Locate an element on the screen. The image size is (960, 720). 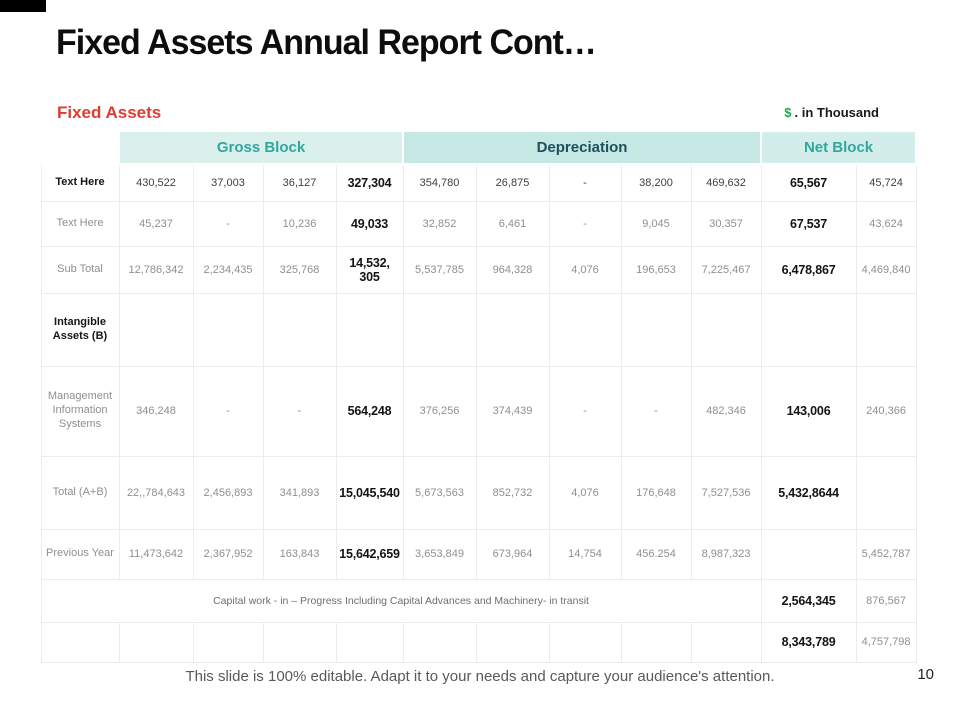
table-cell: 852,732 is located at coordinates (512, 492).